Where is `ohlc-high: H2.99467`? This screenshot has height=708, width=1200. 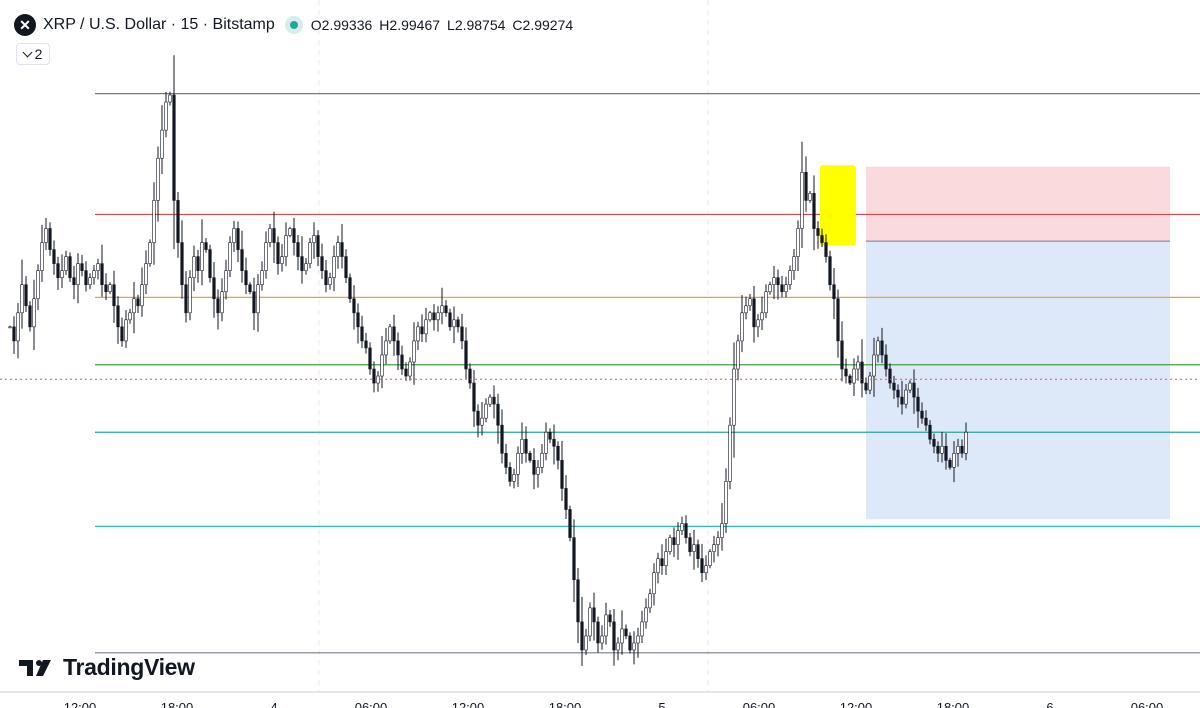
ohlc-high: H2.99467 is located at coordinates (410, 25).